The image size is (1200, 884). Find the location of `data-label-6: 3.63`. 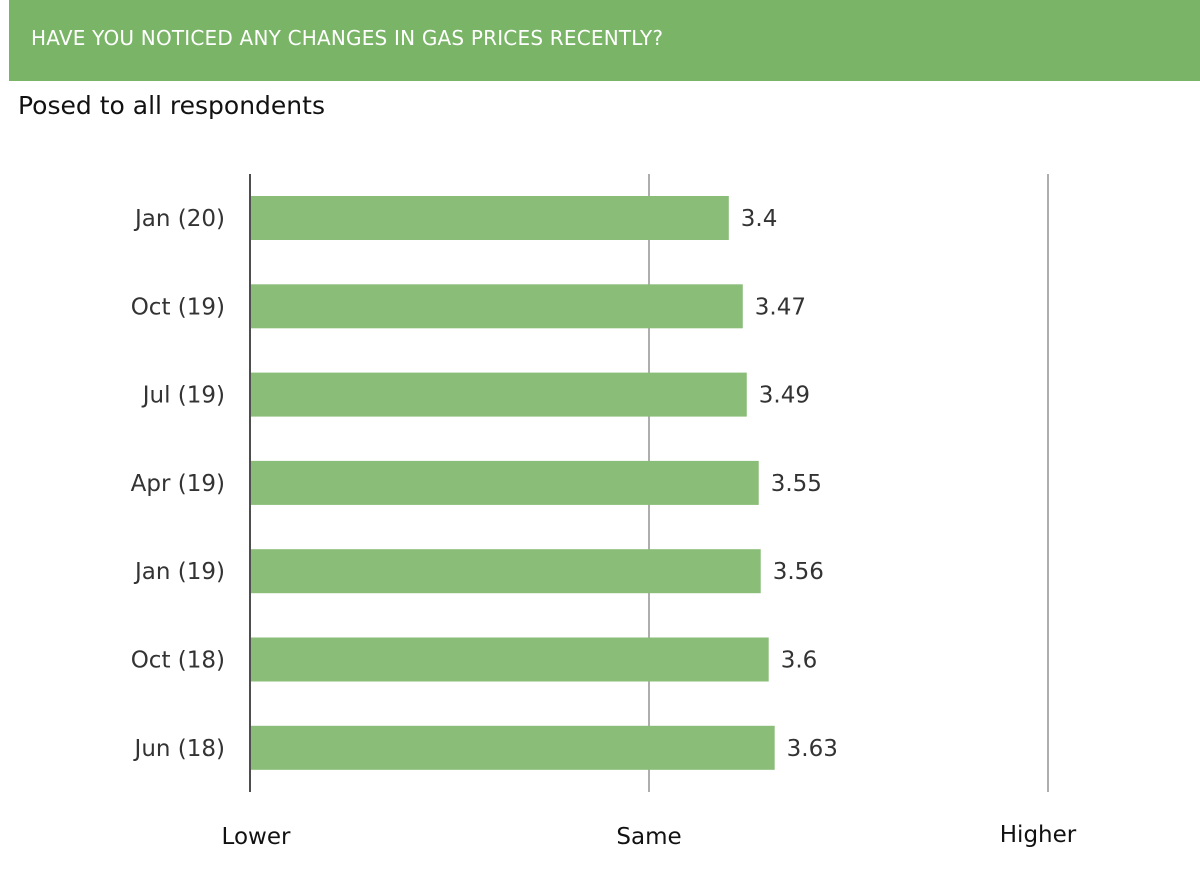

data-label-6: 3.63 is located at coordinates (812, 749).